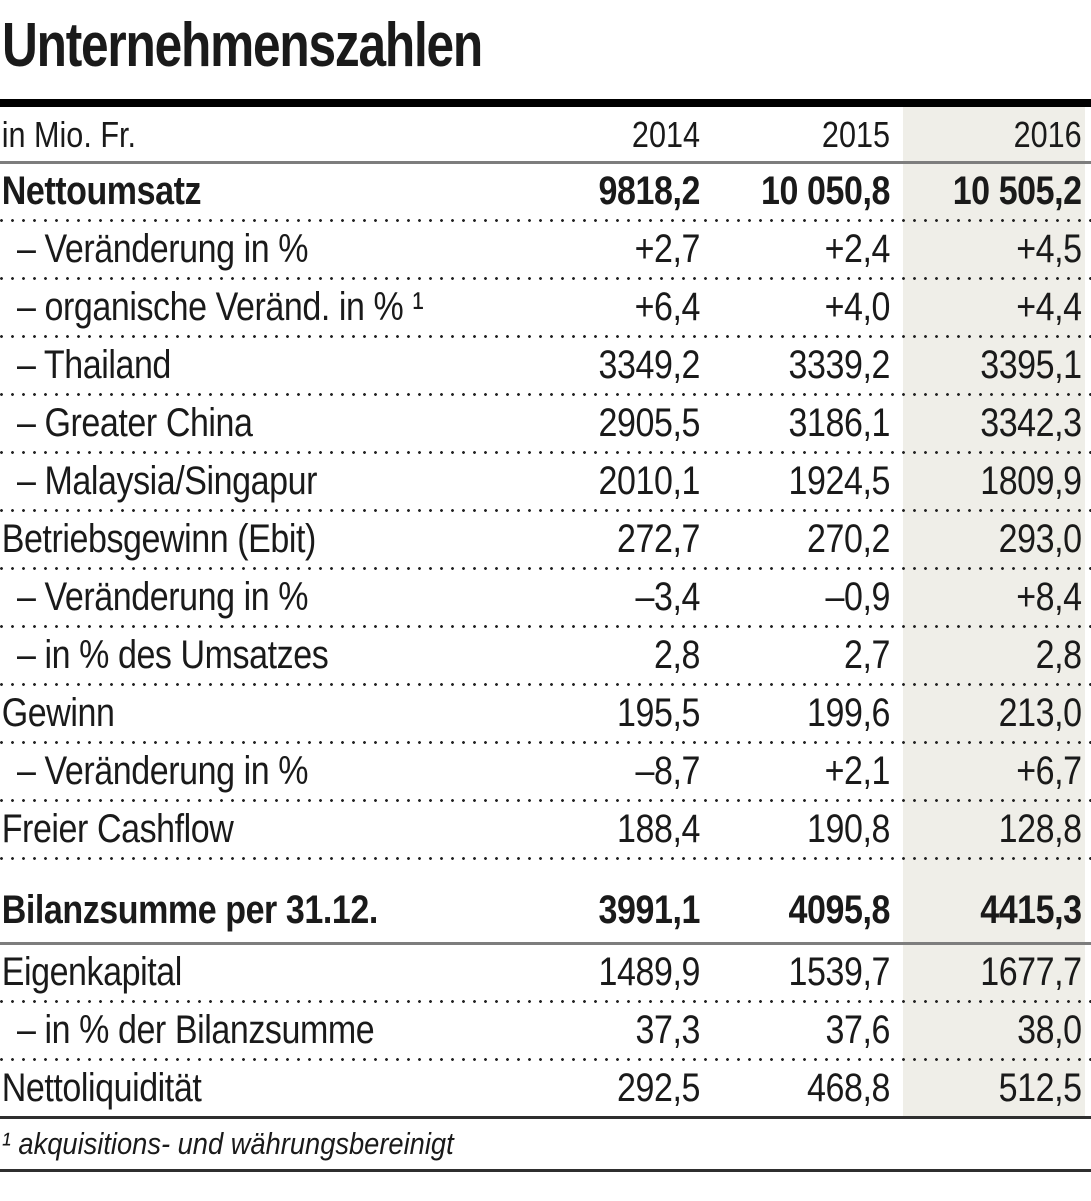 The image size is (1091, 1201). I want to click on column-header-2015: 2015, so click(855, 134).